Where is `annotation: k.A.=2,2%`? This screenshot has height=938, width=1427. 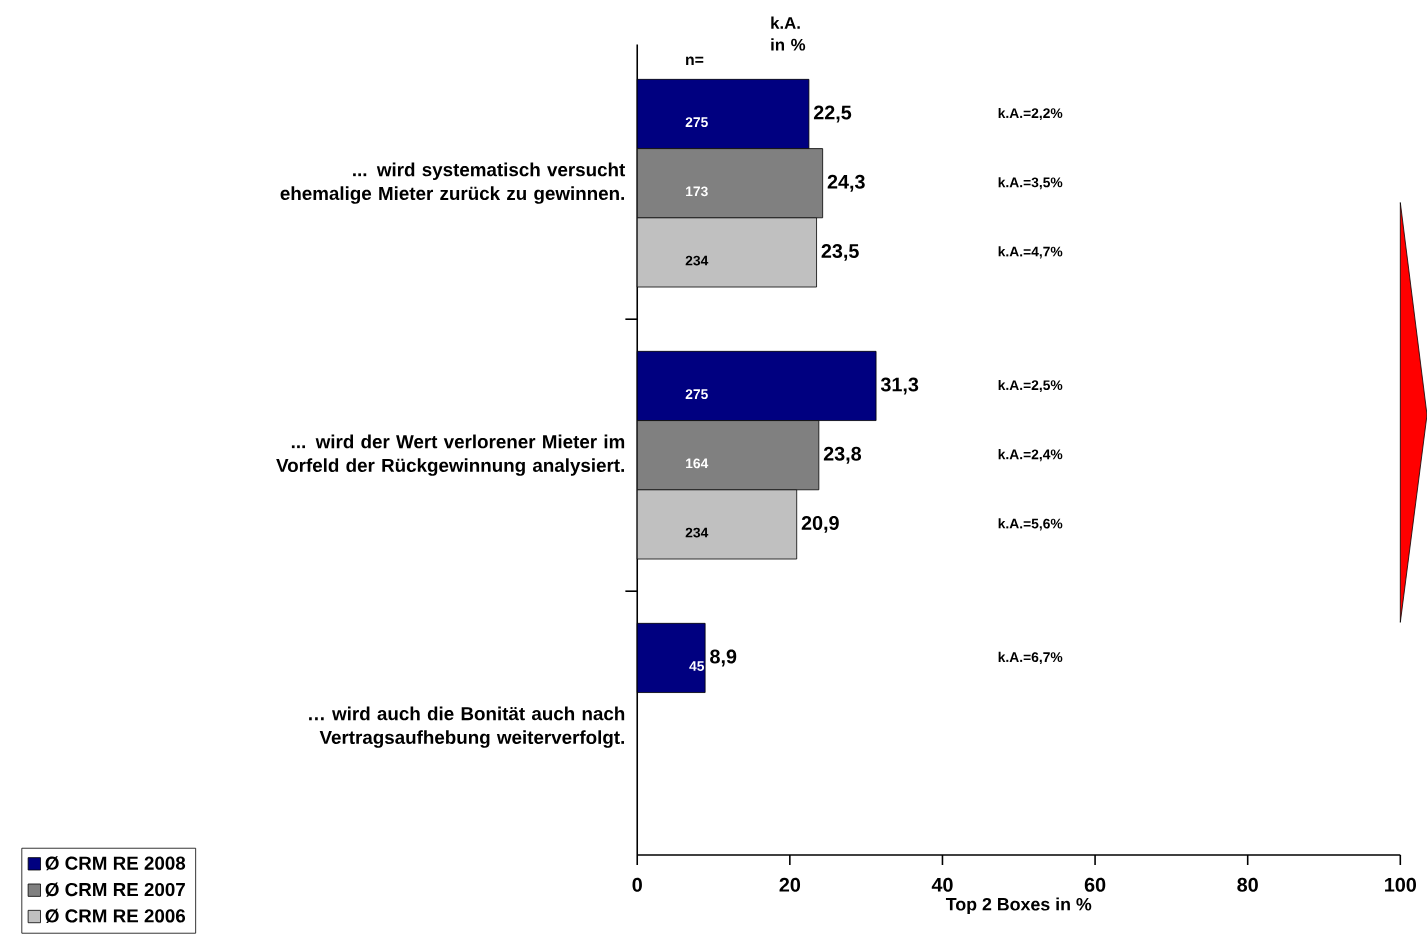
annotation: k.A.=2,2% is located at coordinates (1030, 114).